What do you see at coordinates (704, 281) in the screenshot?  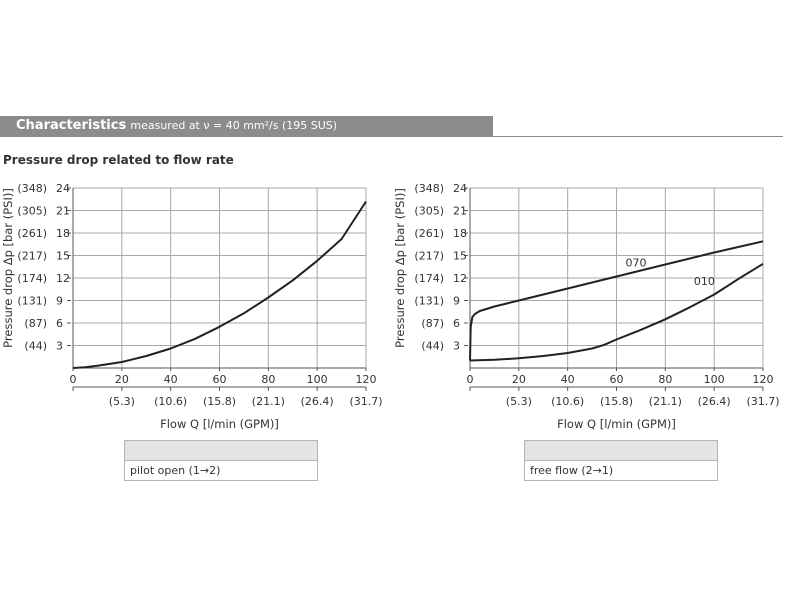 I see `series-label: 010` at bounding box center [704, 281].